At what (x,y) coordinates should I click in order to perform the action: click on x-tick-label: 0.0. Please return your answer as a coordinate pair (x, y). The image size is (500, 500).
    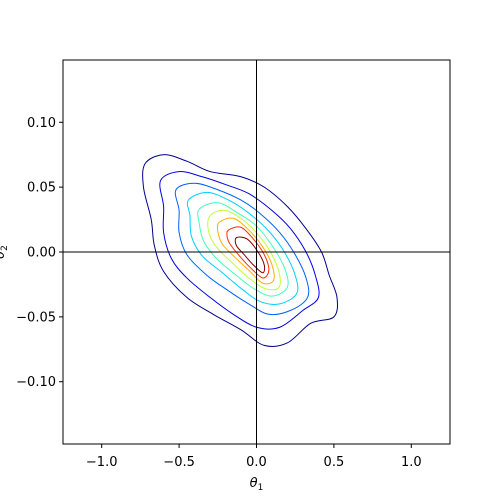
    Looking at the image, I should click on (256, 462).